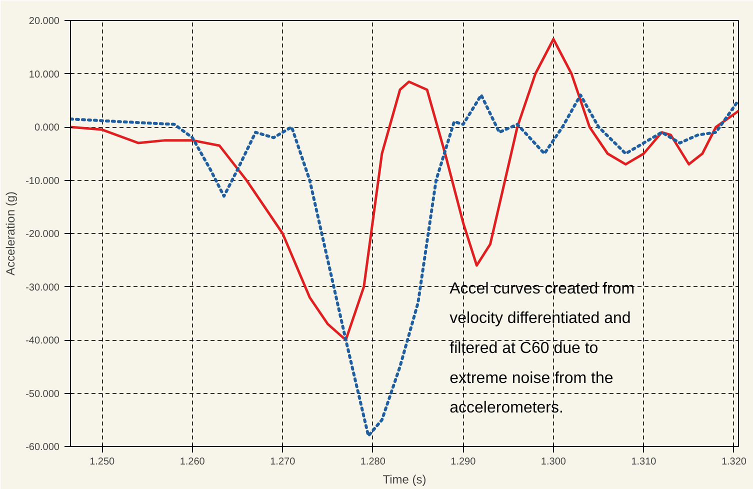 The width and height of the screenshot is (753, 489). I want to click on y-tick-label: -60.000, so click(43, 447).